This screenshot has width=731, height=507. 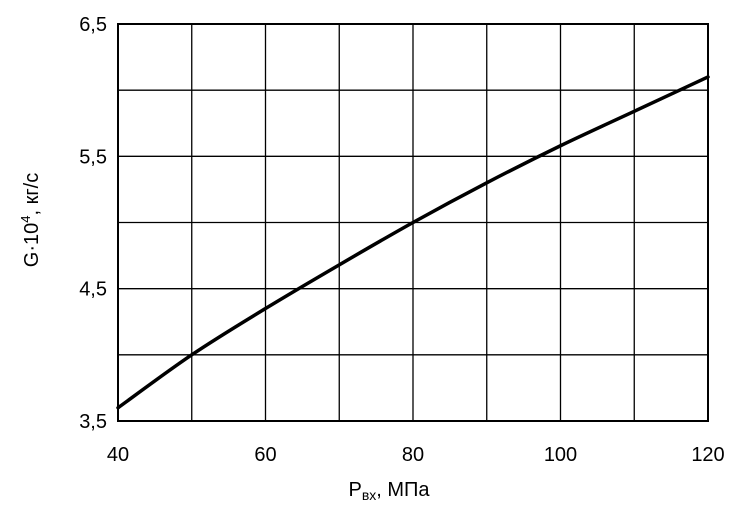 I want to click on x-tick-labels: 40 60 80 100 120, so click(x=416, y=455).